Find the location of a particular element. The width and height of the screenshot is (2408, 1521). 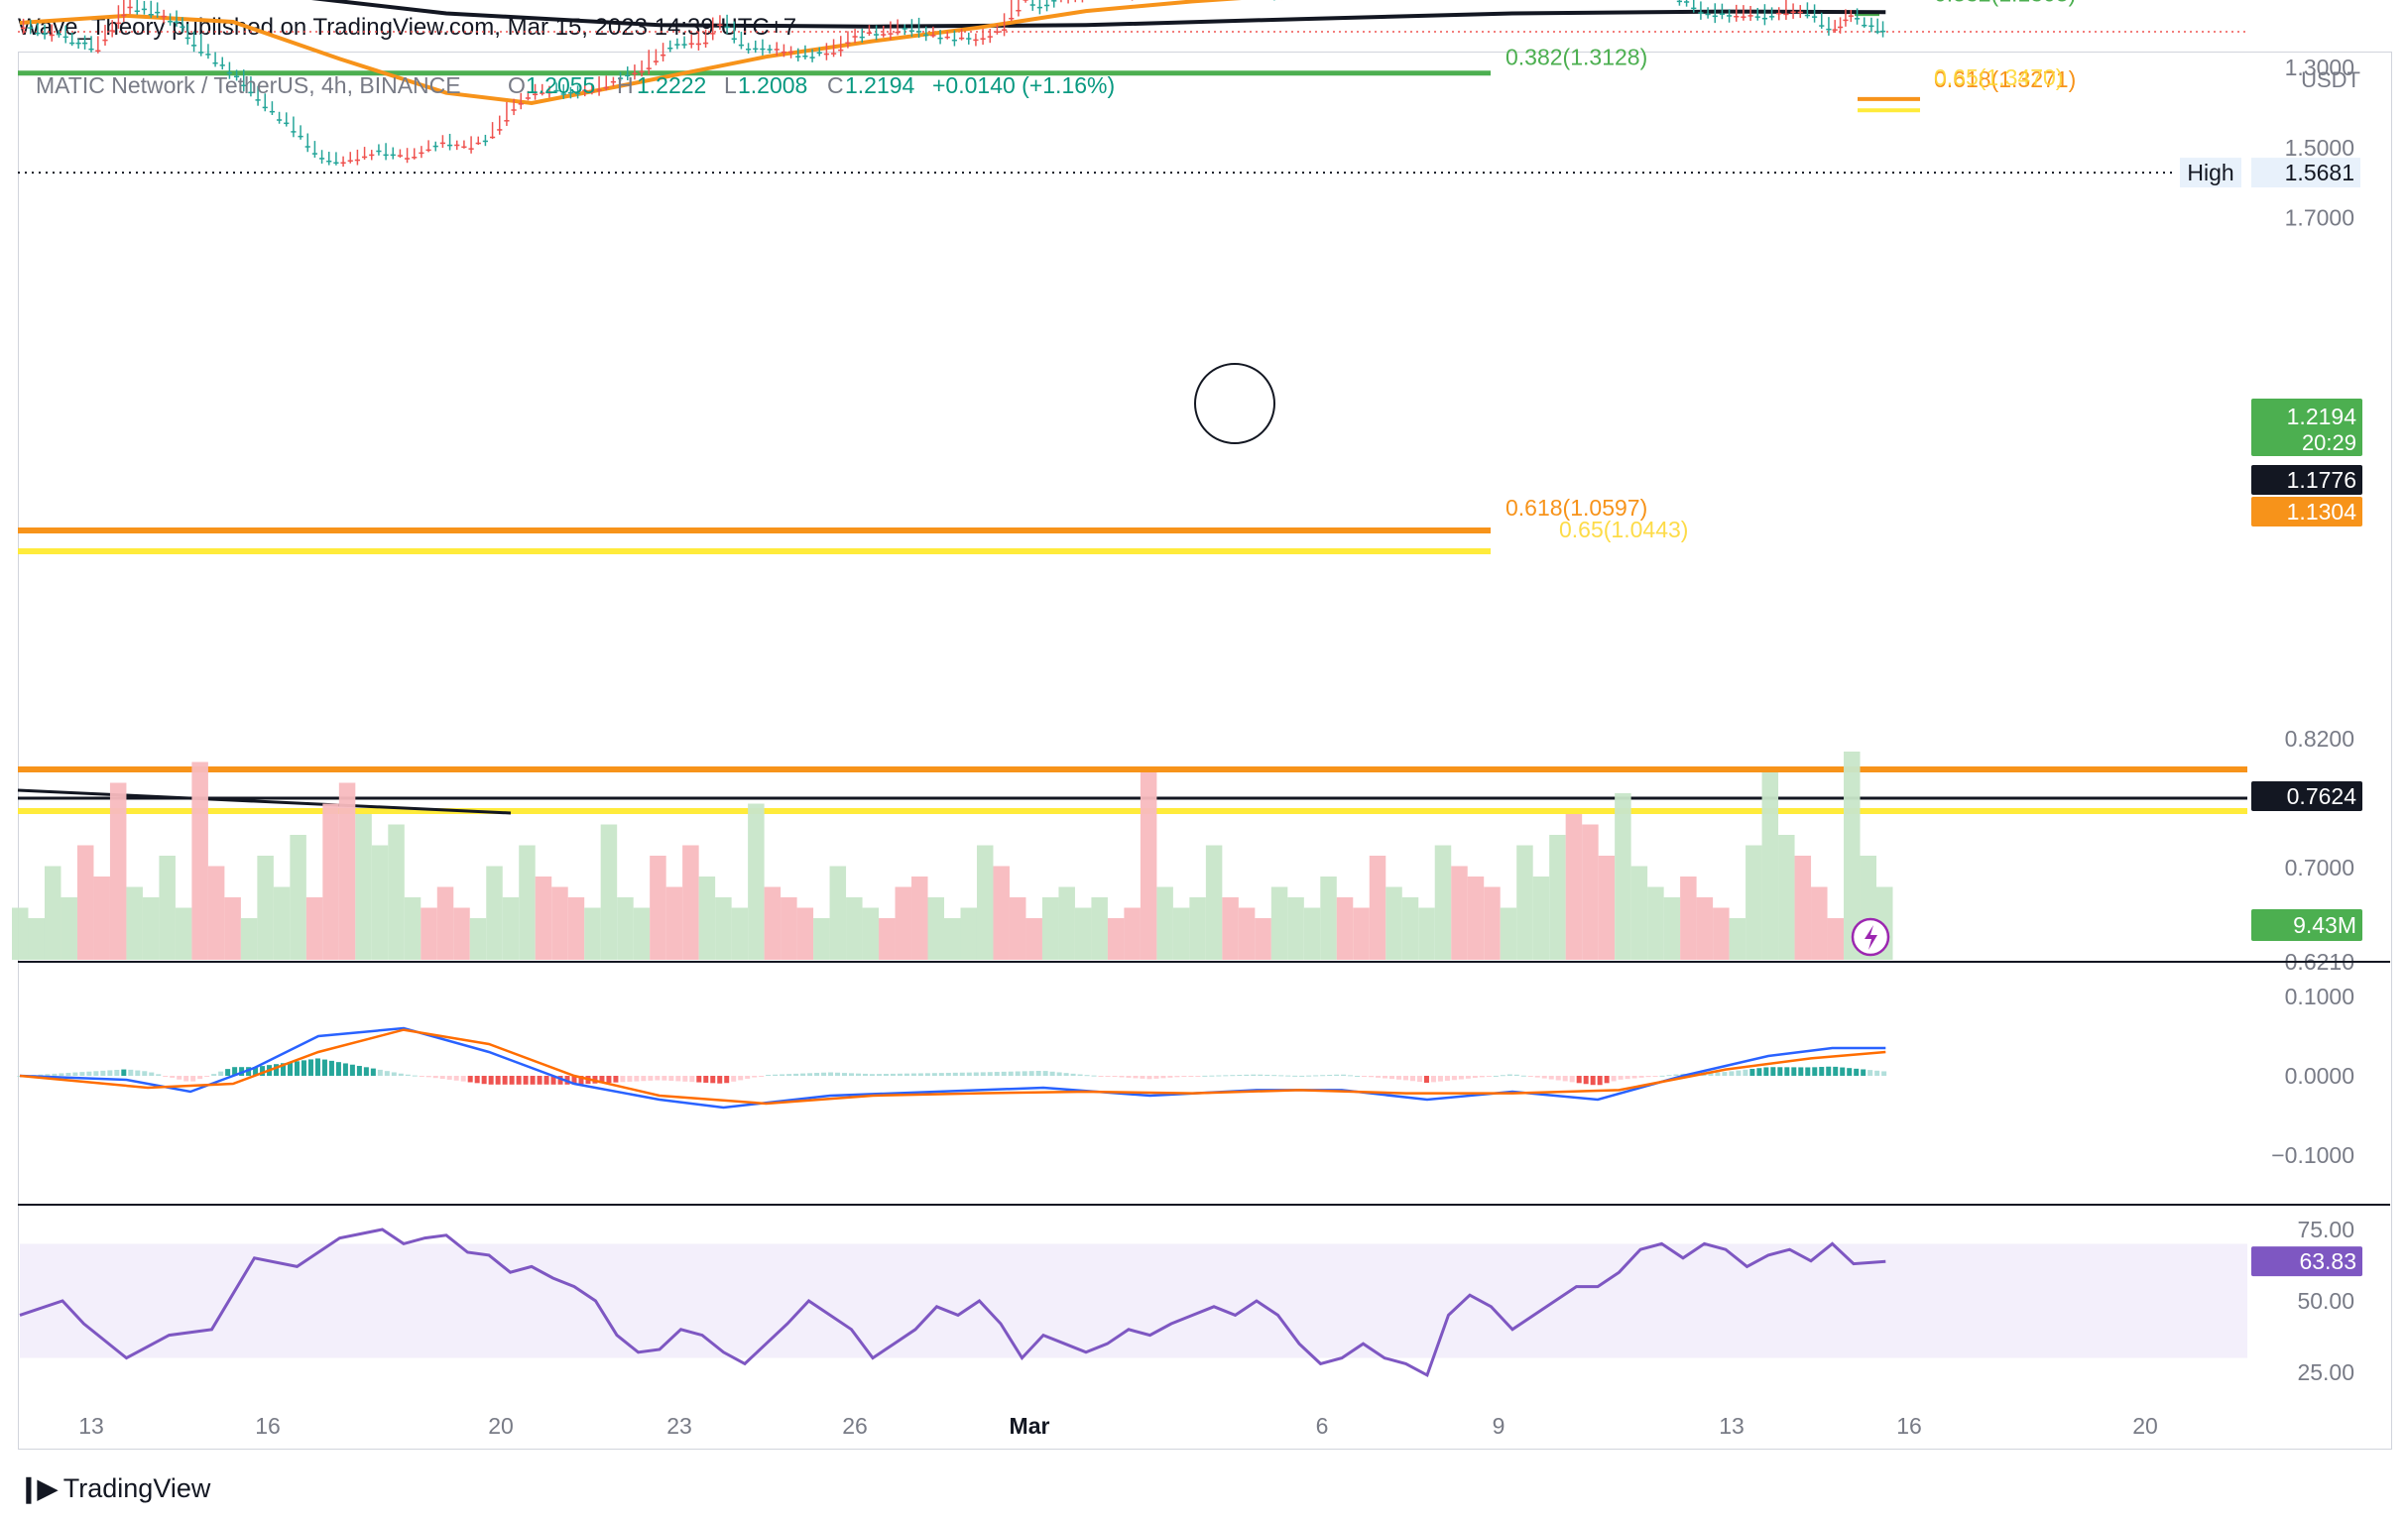

price-tick-label: 0.7000 is located at coordinates (2319, 867).